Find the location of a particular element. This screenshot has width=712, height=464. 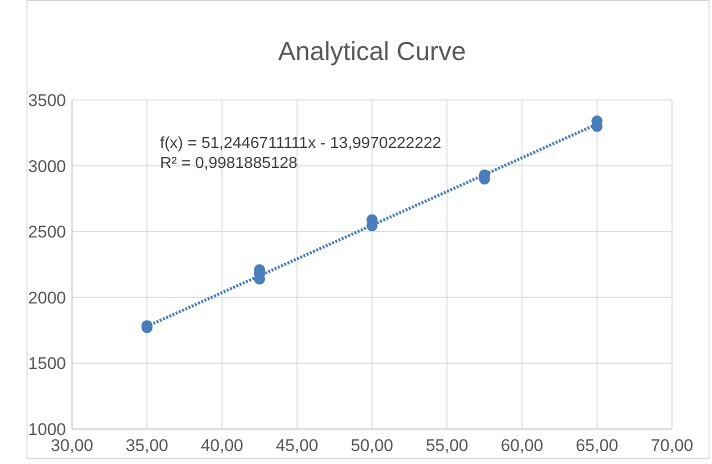

x-tick-label: 55,00 is located at coordinates (447, 445).